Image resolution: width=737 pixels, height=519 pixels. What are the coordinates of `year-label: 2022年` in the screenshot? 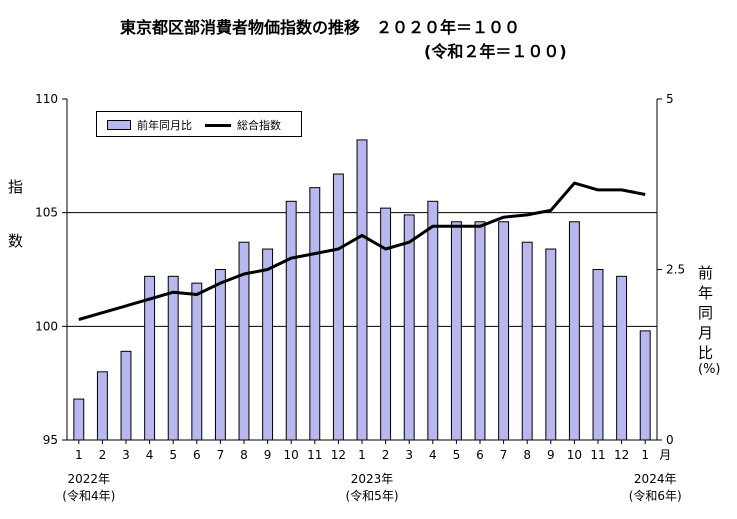 It's located at (89, 479).